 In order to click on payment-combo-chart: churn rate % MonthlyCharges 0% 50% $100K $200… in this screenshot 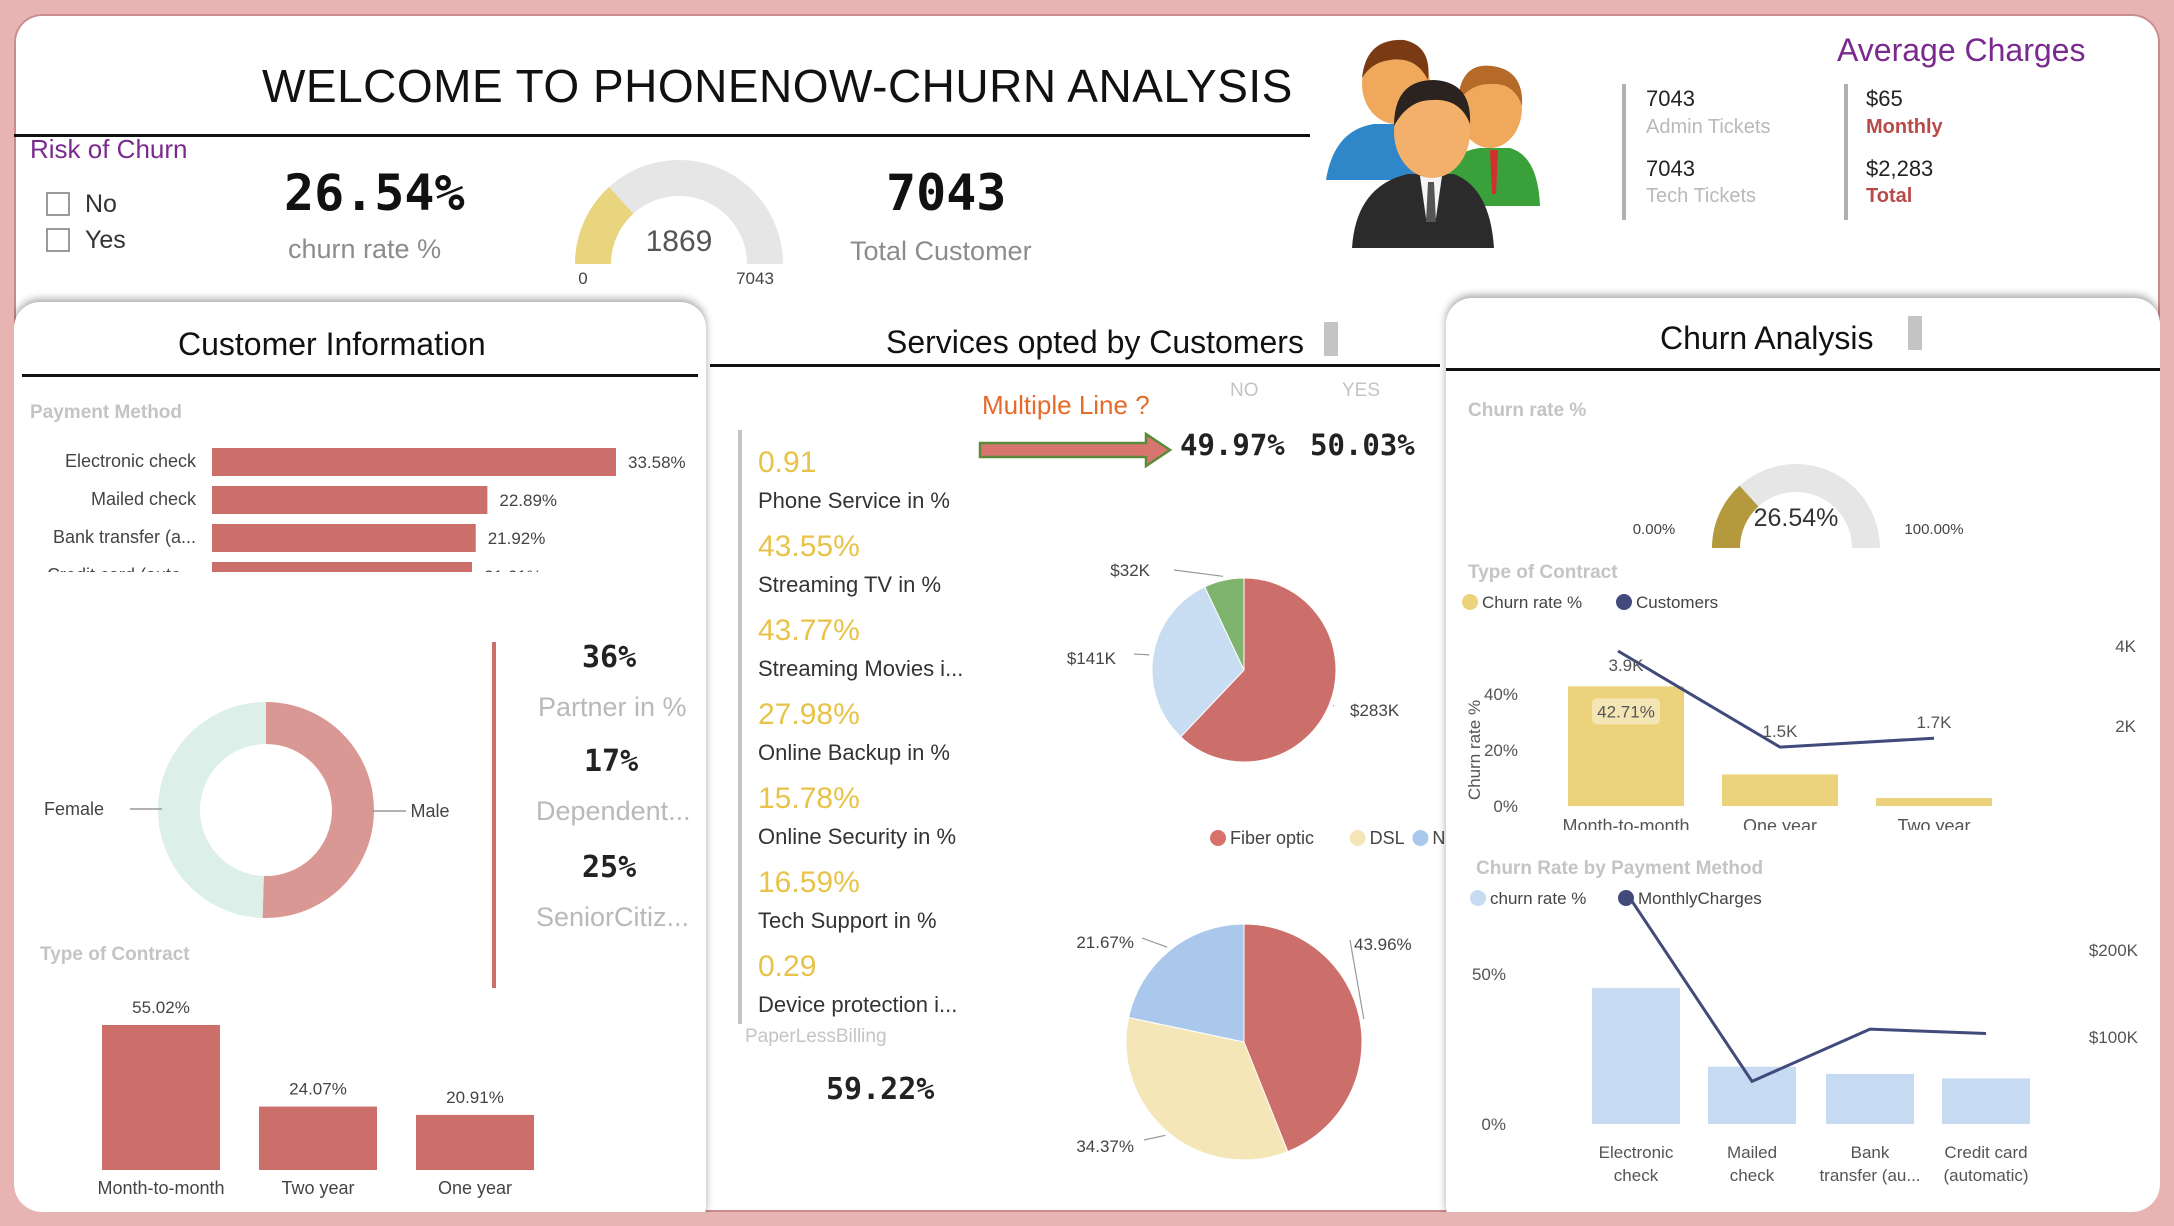, I will do `click(1804, 1037)`.